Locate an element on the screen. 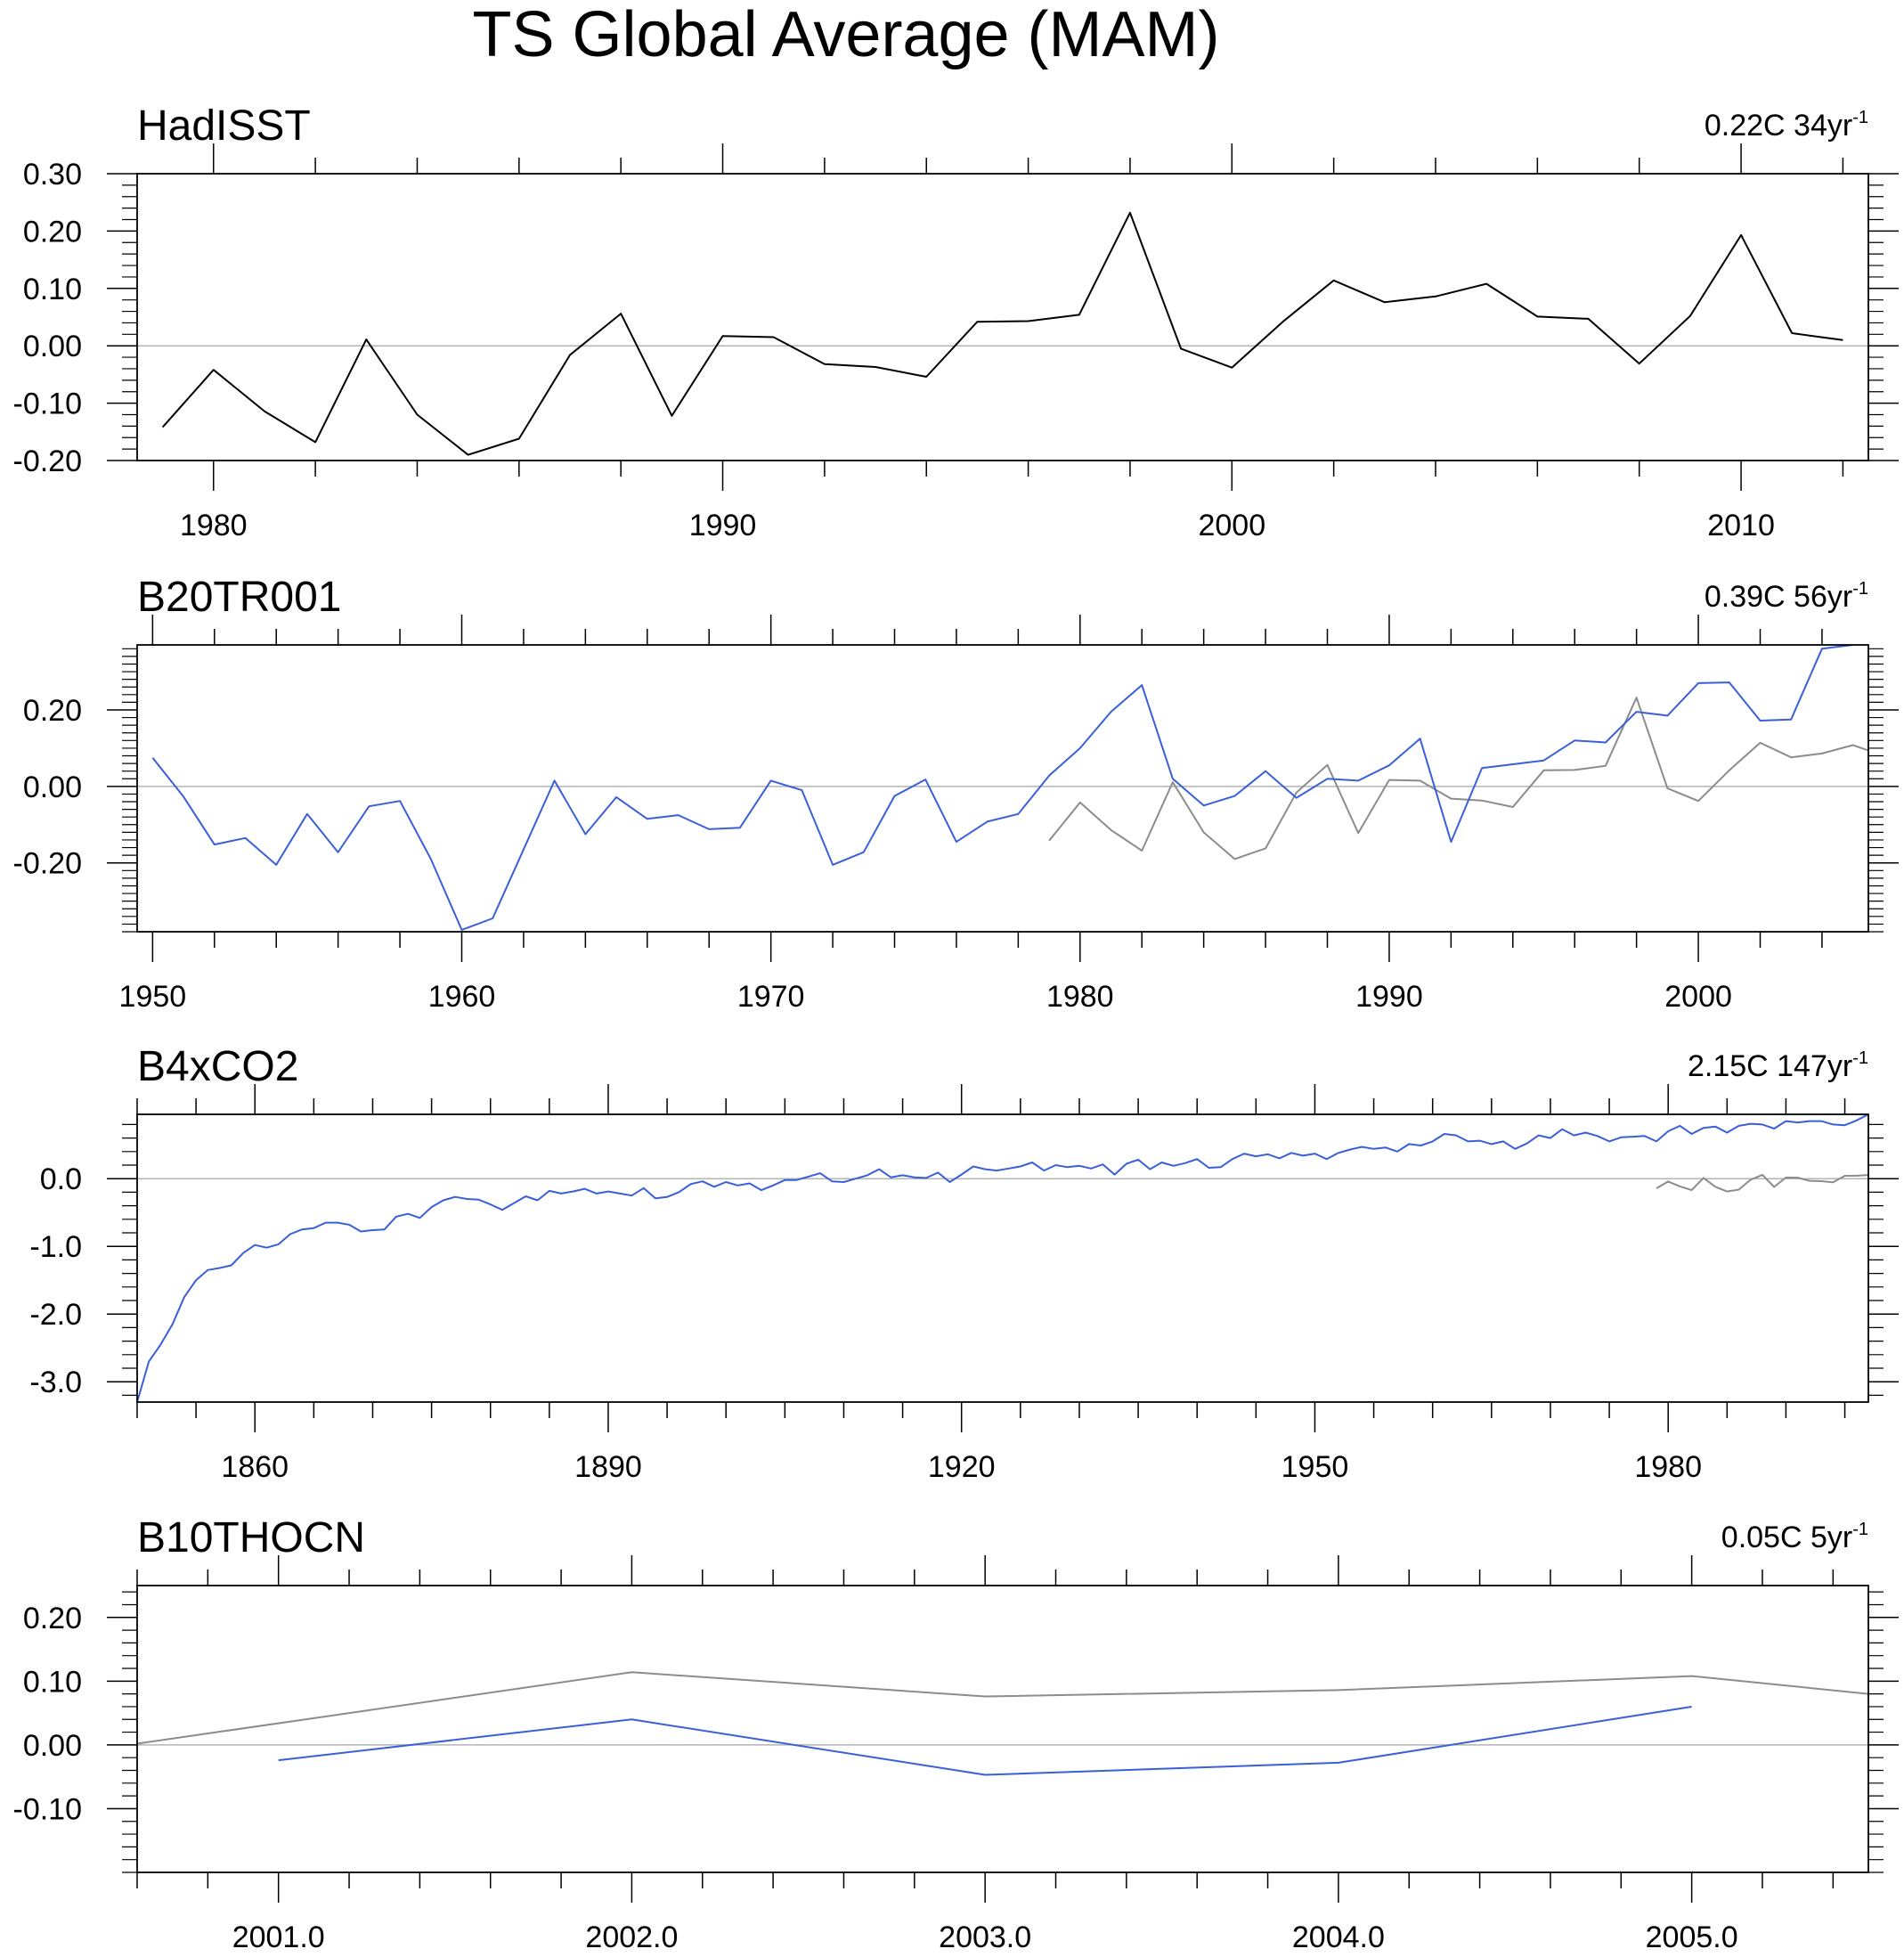  trend-annotation: 0.22C 34yr-1 is located at coordinates (1786, 125).